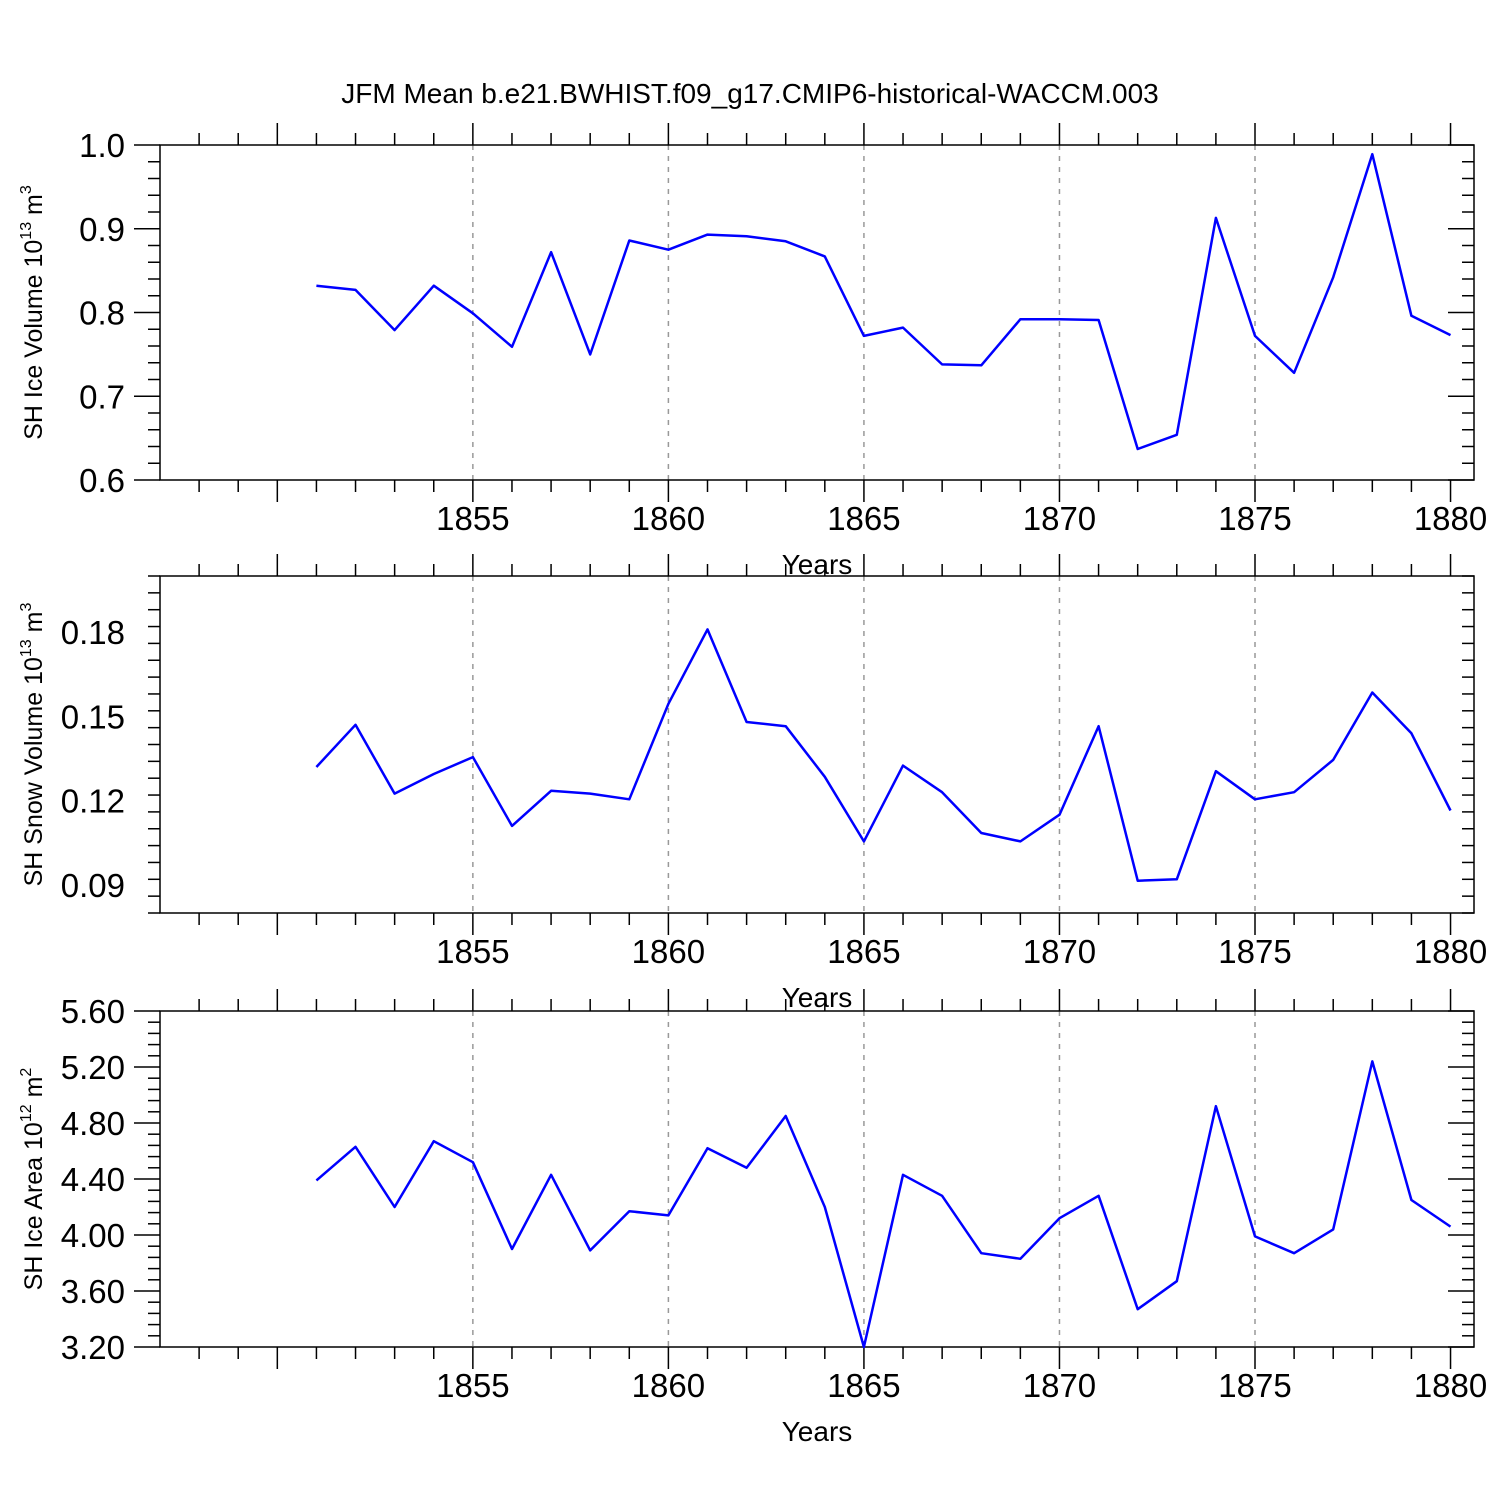 The image size is (1500, 1500). What do you see at coordinates (93, 632) in the screenshot?
I see `y-tick-label: 0.18` at bounding box center [93, 632].